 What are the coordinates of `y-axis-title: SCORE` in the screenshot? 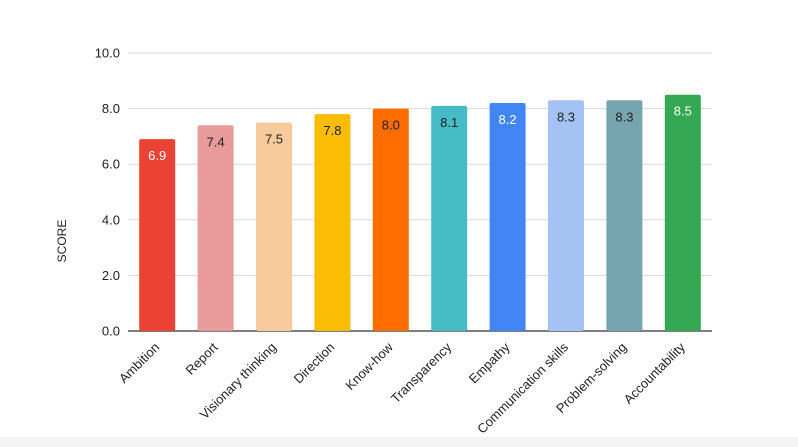 It's located at (62, 241).